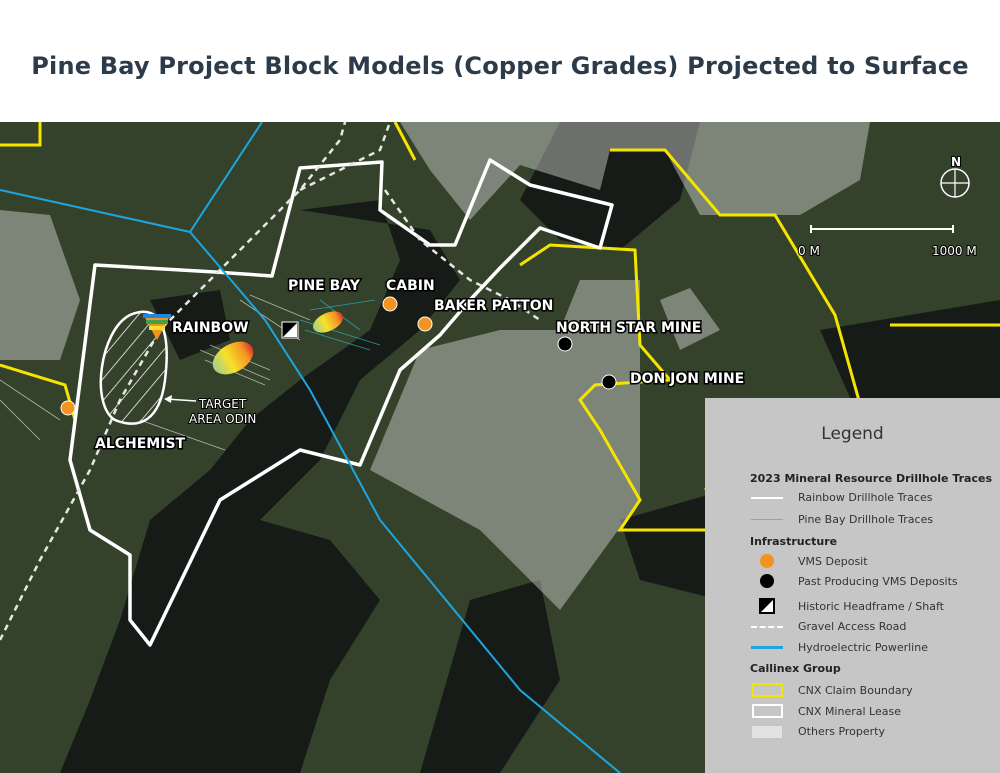 This screenshot has width=1000, height=773. What do you see at coordinates (871, 478) in the screenshot?
I see `legend-header-drillhole: 2023 Mineral Resource Drillhole Traces` at bounding box center [871, 478].